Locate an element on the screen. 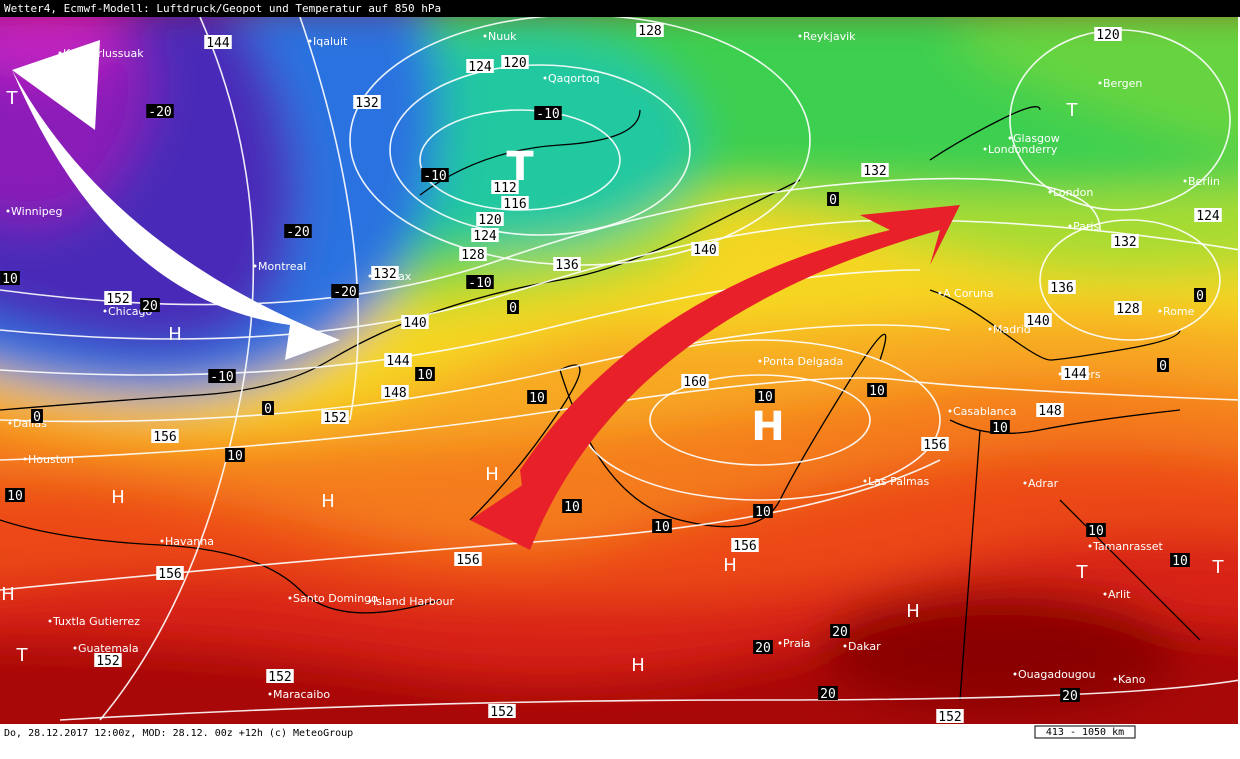  city-name: Kano is located at coordinates (1132, 679).